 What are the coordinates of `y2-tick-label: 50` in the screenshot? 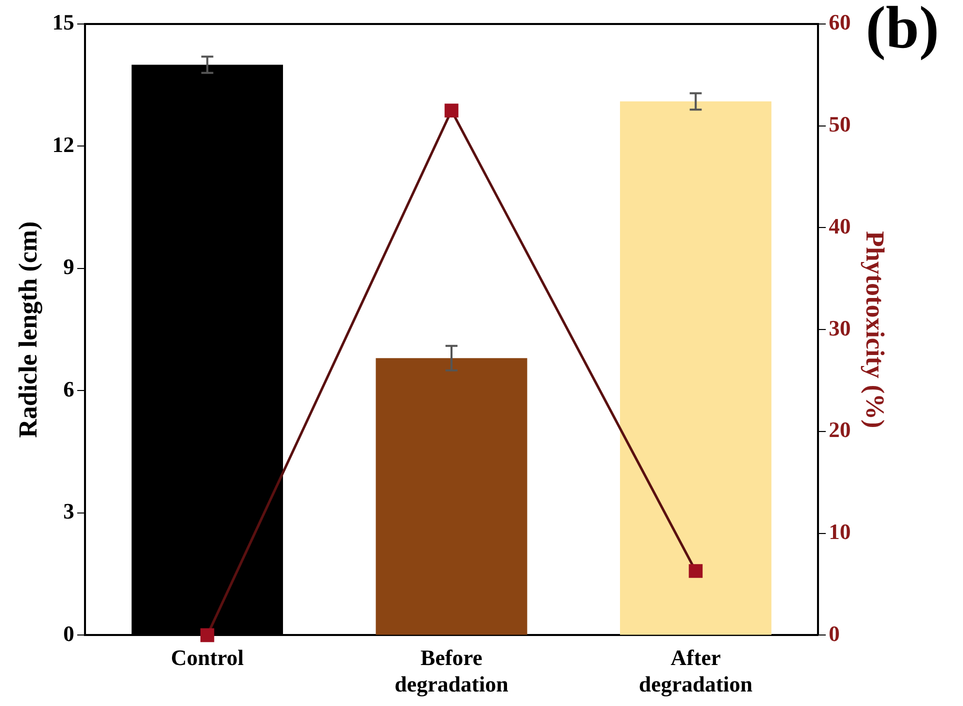 It's located at (839, 124).